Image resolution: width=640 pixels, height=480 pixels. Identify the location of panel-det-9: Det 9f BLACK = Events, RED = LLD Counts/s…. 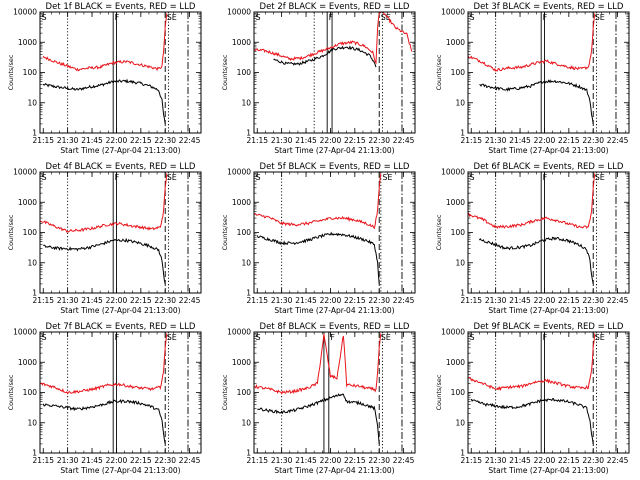
(532, 398).